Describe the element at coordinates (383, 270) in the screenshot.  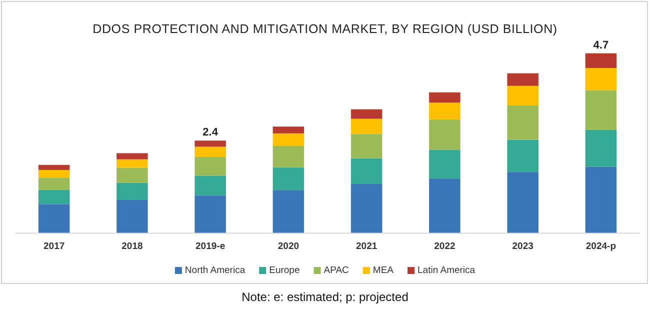
I see `legend-label: MEA` at that location.